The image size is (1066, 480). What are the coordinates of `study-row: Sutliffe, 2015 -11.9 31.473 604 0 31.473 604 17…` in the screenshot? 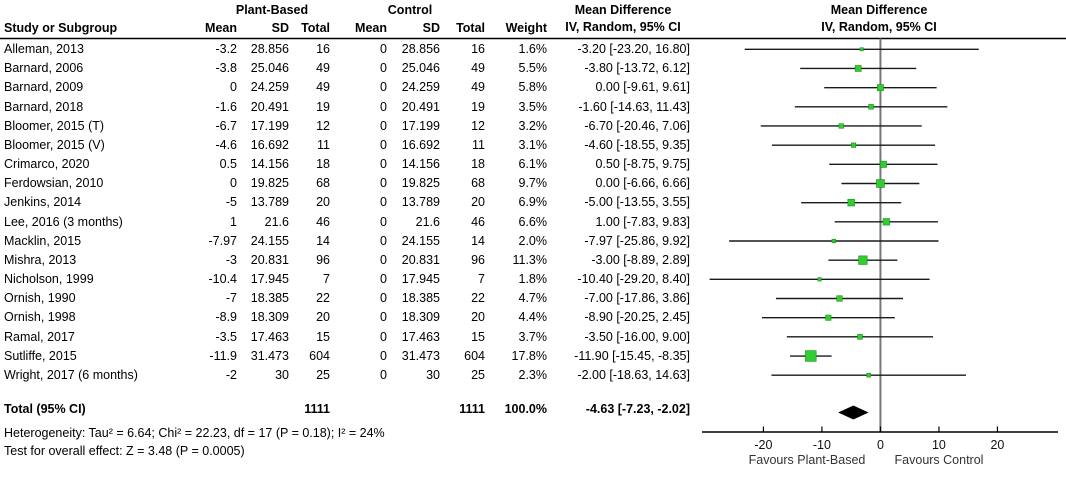 It's located at (350, 356).